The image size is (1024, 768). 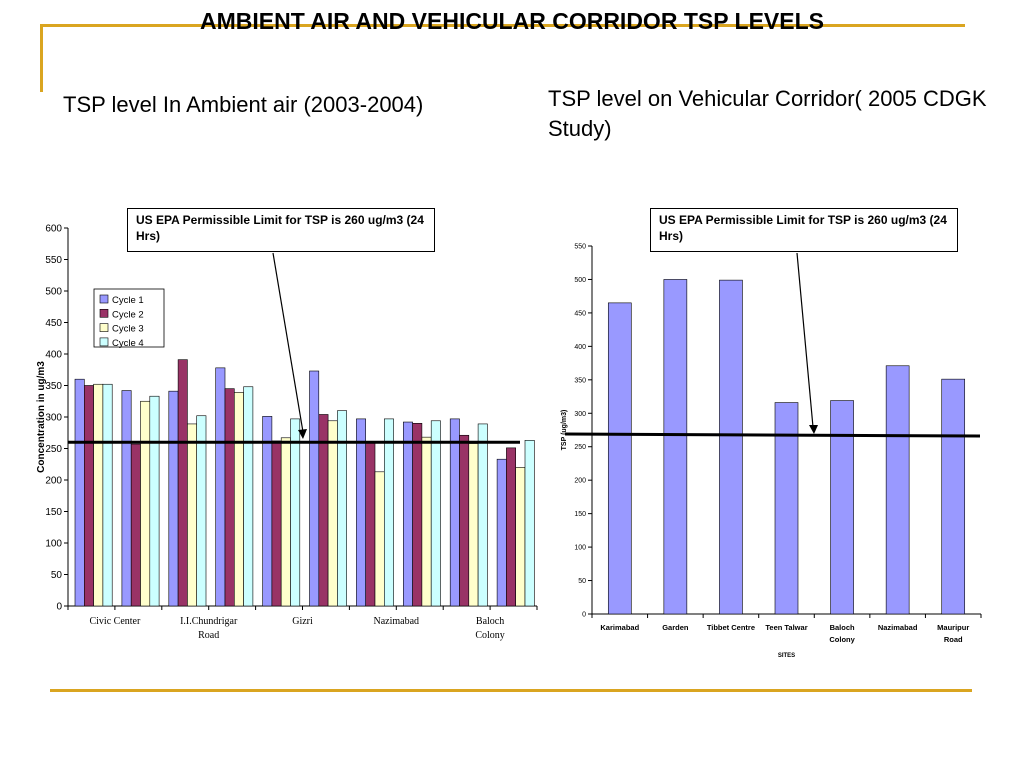 What do you see at coordinates (128, 343) in the screenshot?
I see `legend-label: Cycle 4` at bounding box center [128, 343].